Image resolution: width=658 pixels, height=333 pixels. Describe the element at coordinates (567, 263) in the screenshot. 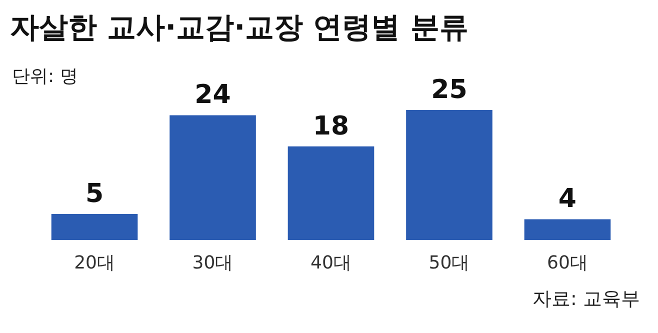

I see `x-tick-label: 60대` at that location.